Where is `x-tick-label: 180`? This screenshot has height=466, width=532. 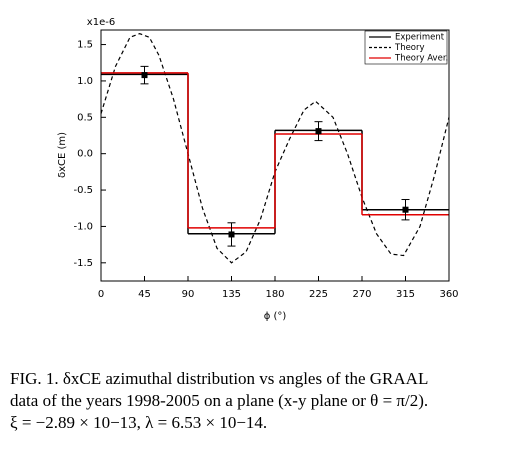 x-tick-label: 180 is located at coordinates (274, 294).